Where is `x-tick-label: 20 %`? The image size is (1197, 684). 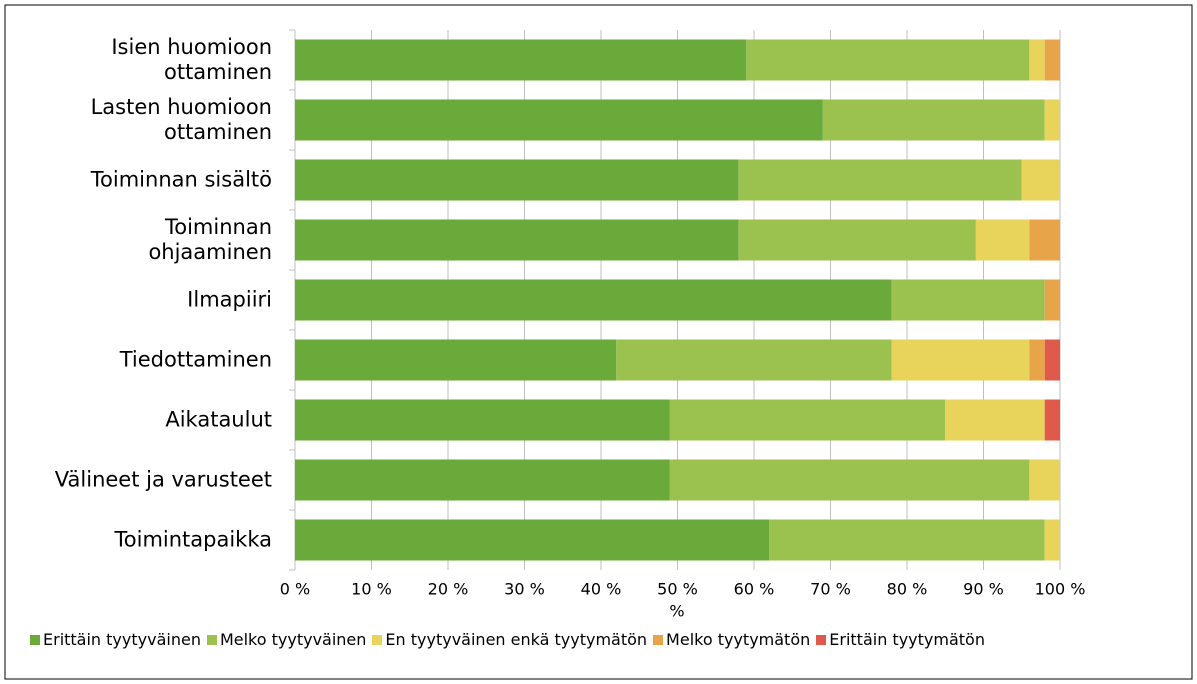 x-tick-label: 20 % is located at coordinates (448, 589).